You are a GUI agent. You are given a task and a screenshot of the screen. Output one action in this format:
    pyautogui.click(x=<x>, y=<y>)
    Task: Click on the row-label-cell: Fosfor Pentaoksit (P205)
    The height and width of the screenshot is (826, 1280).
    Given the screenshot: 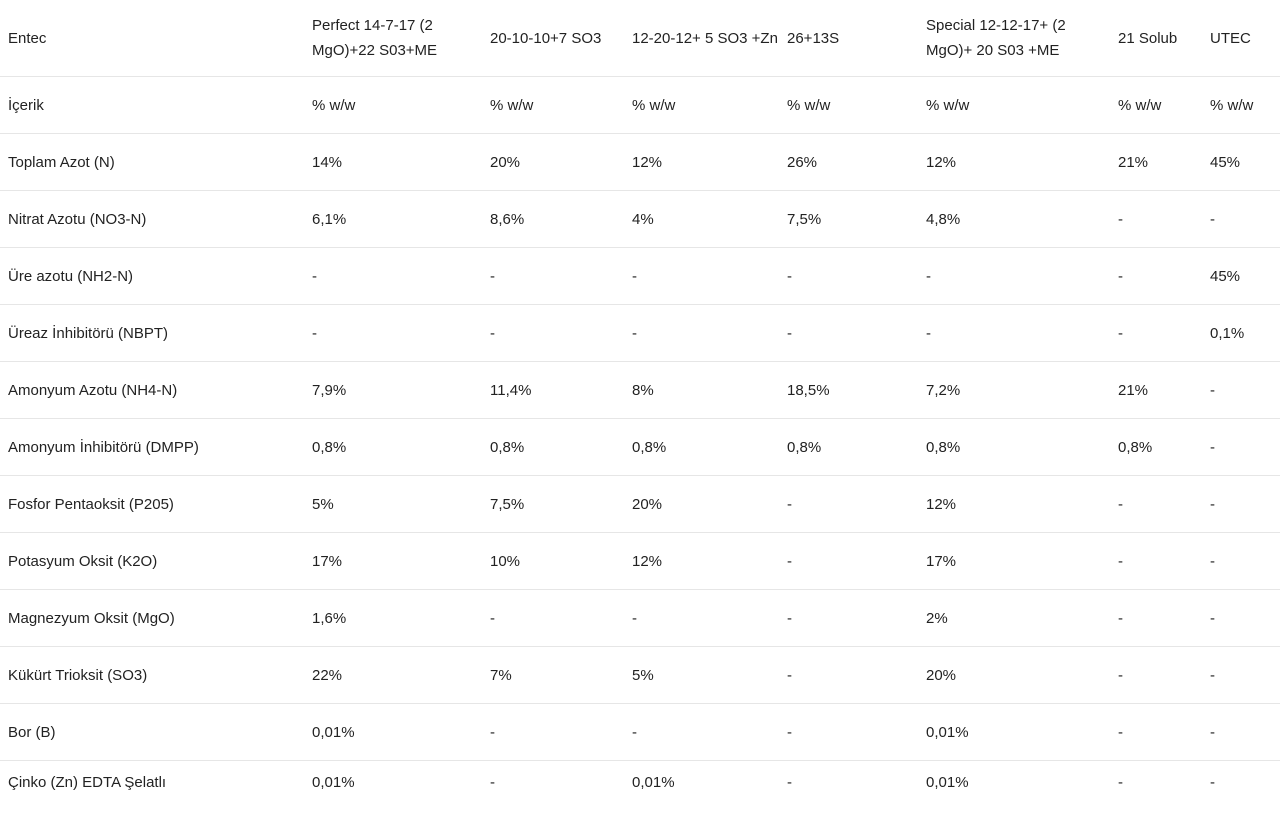 What is the action you would take?
    pyautogui.click(x=152, y=504)
    